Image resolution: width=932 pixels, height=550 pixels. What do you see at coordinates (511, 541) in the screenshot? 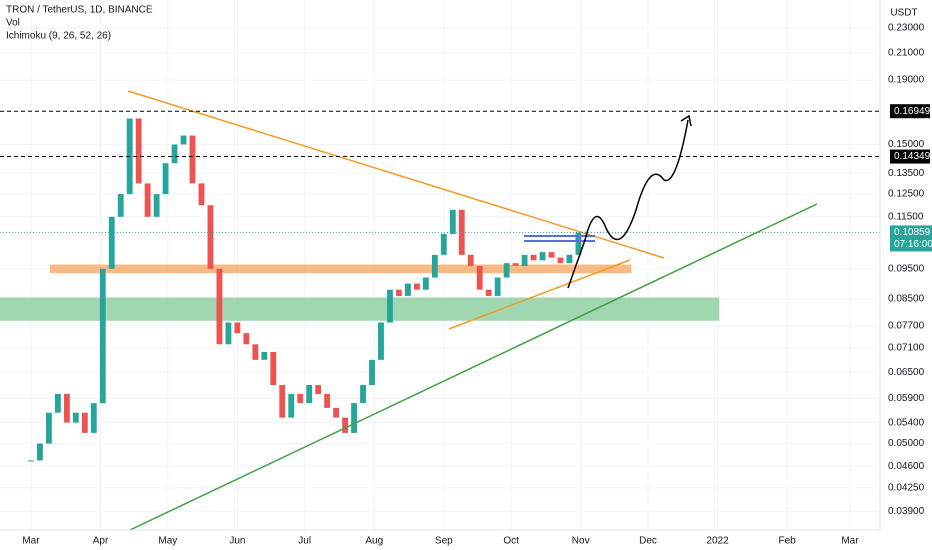
I see `x-tick-label: Oct` at bounding box center [511, 541].